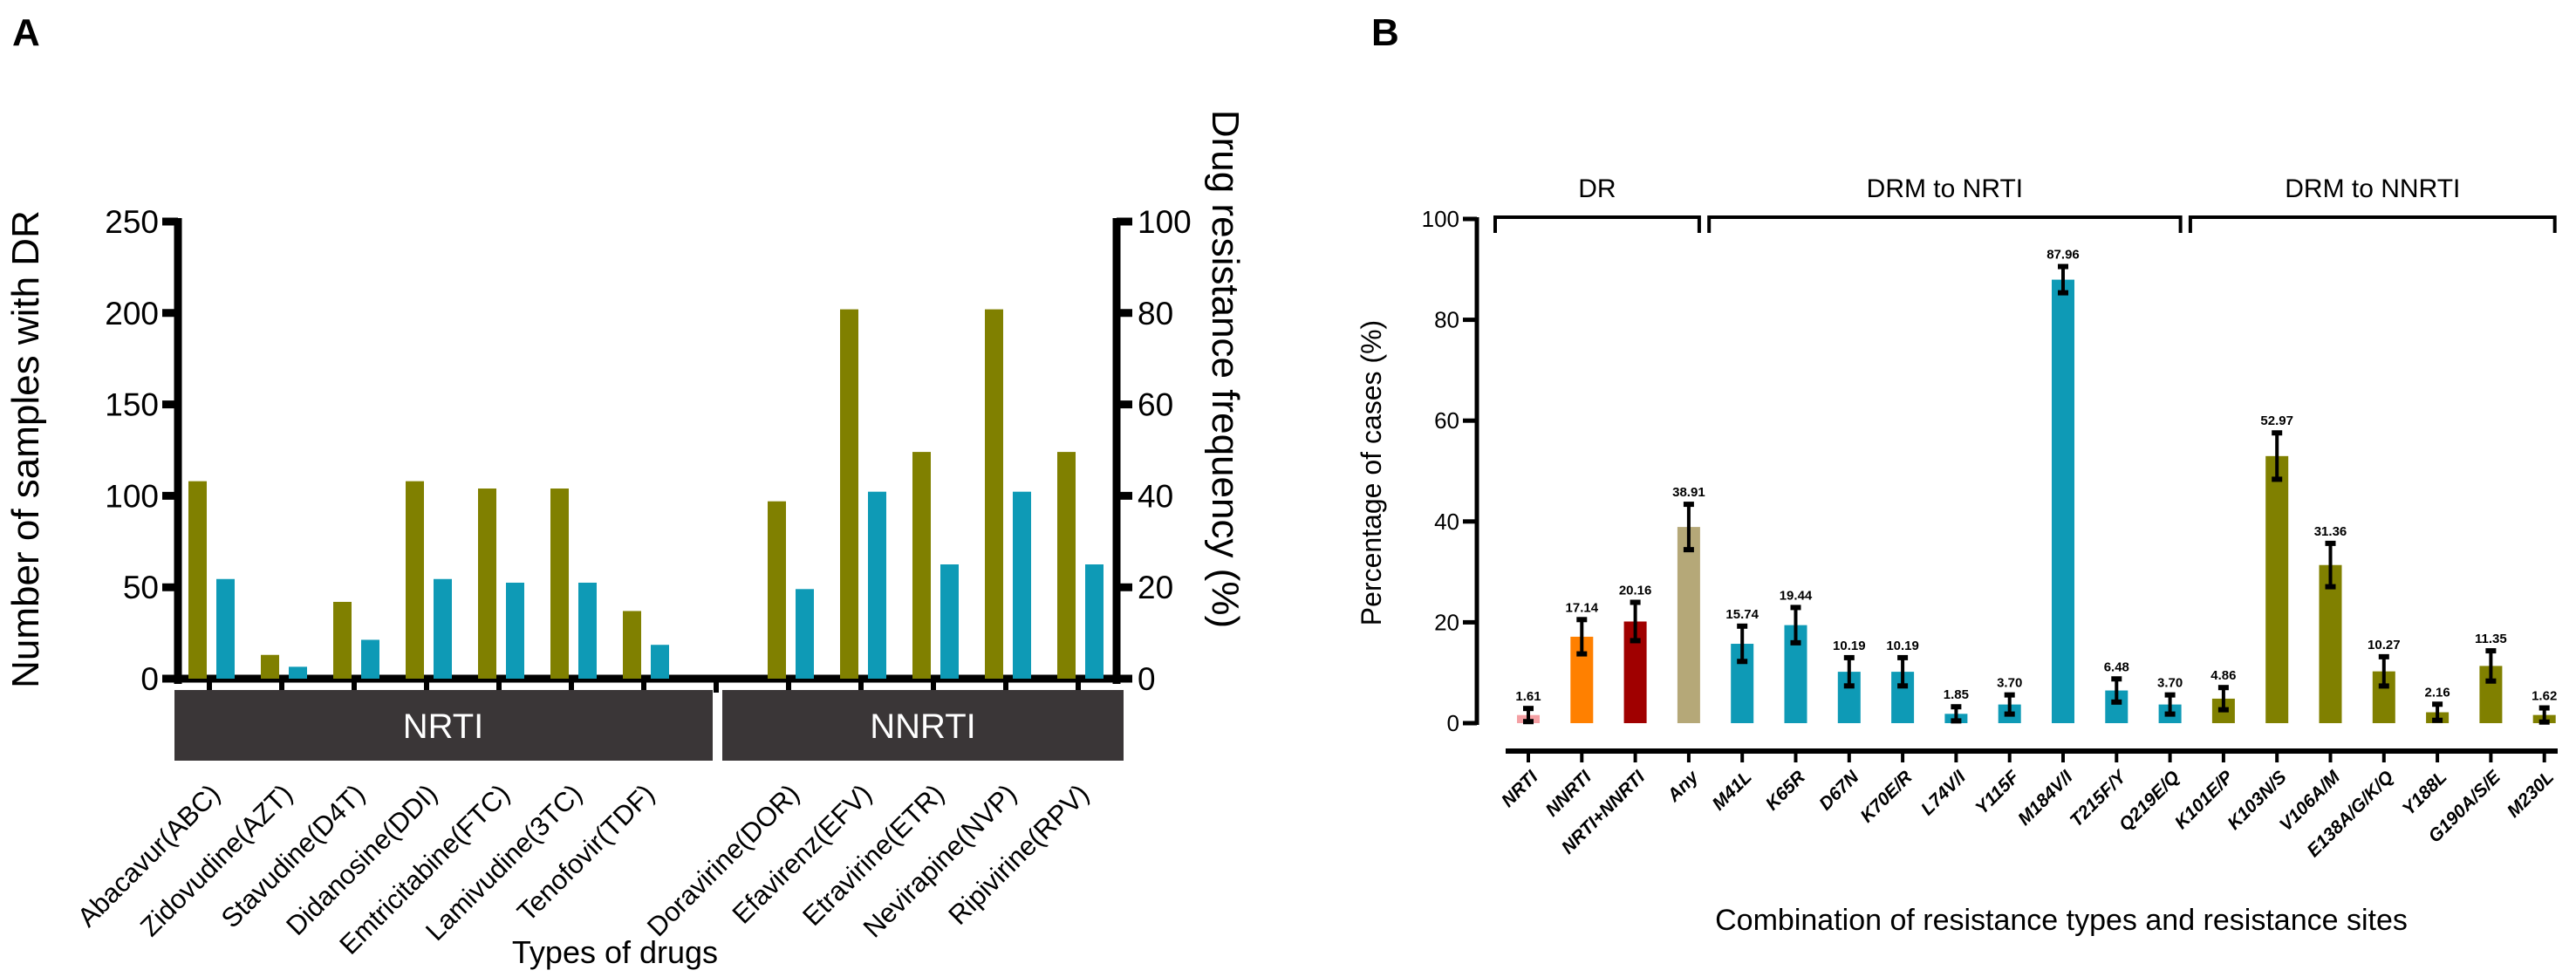 This screenshot has width=2576, height=977. Describe the element at coordinates (270, 667) in the screenshot. I see `bar-samples-Zidovudine(AZT)` at that location.